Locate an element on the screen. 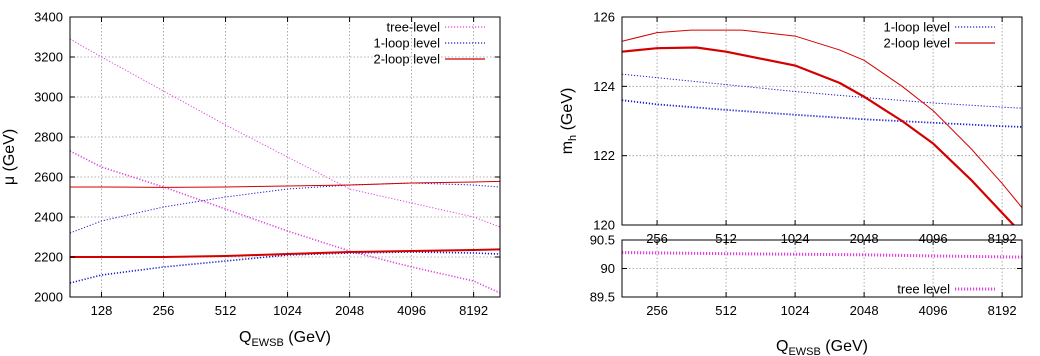  y-tick-label: 3200 is located at coordinates (48, 57).